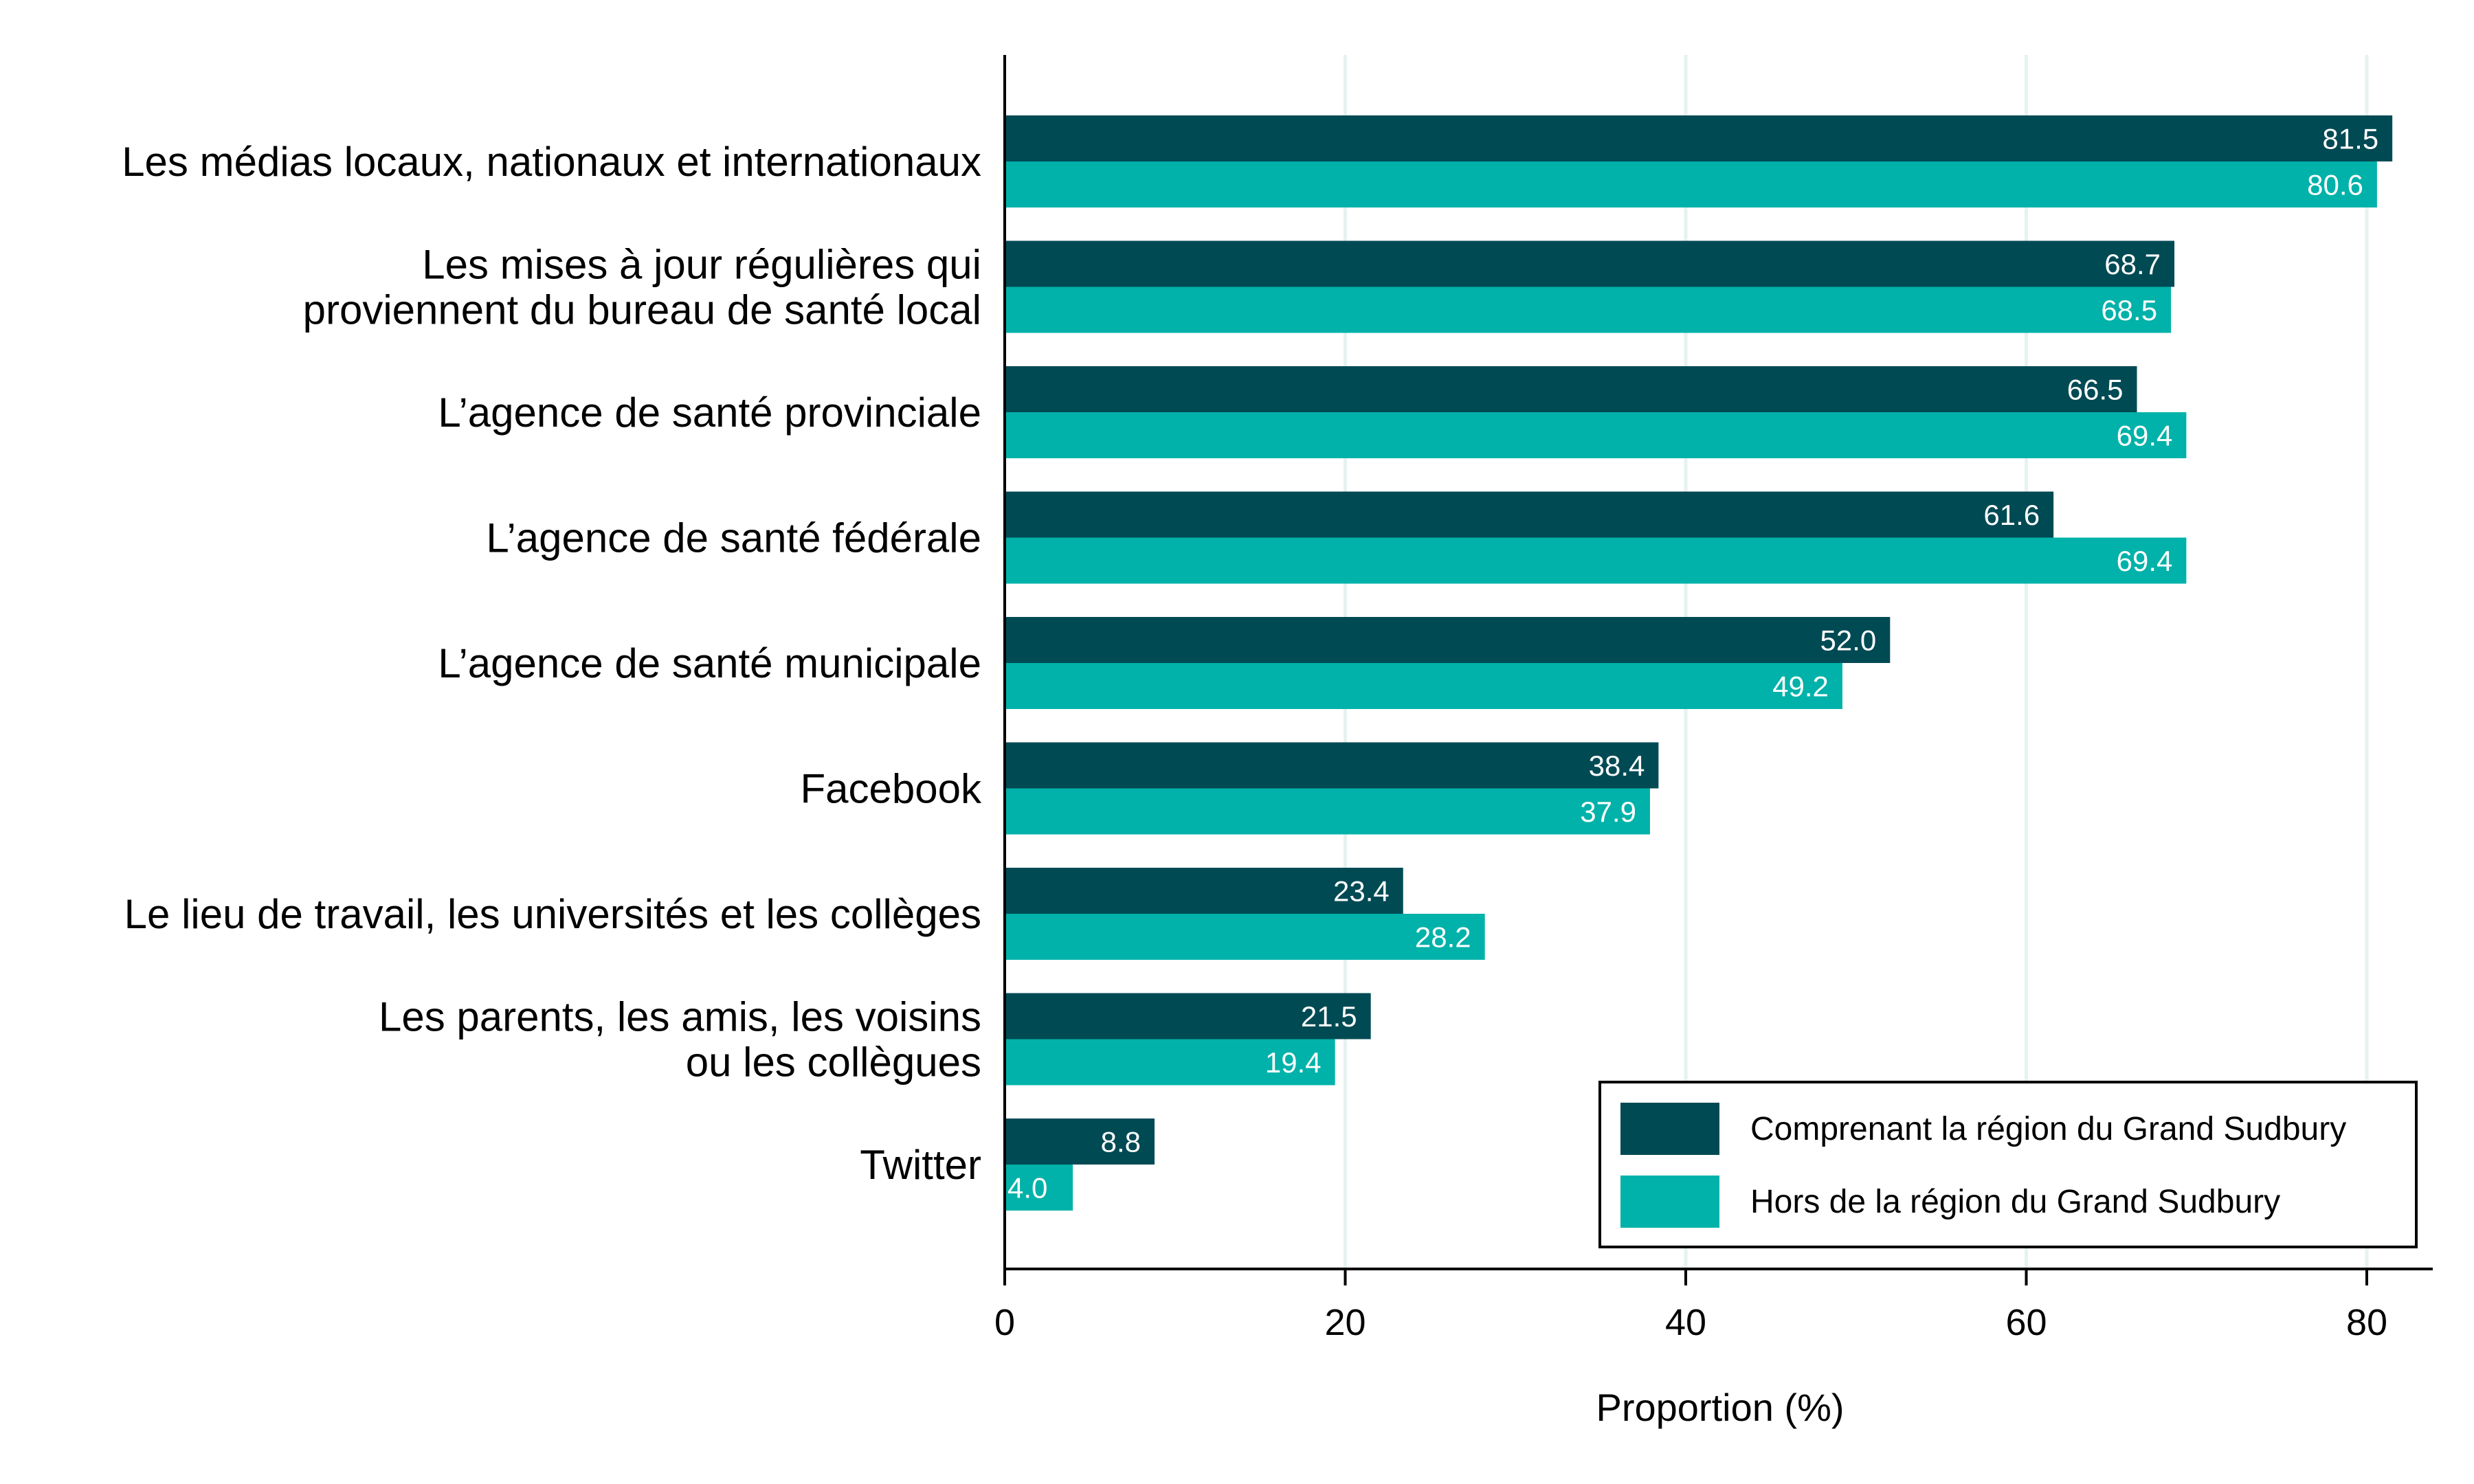  I want to click on category-label-line: Twitter, so click(920, 1165).